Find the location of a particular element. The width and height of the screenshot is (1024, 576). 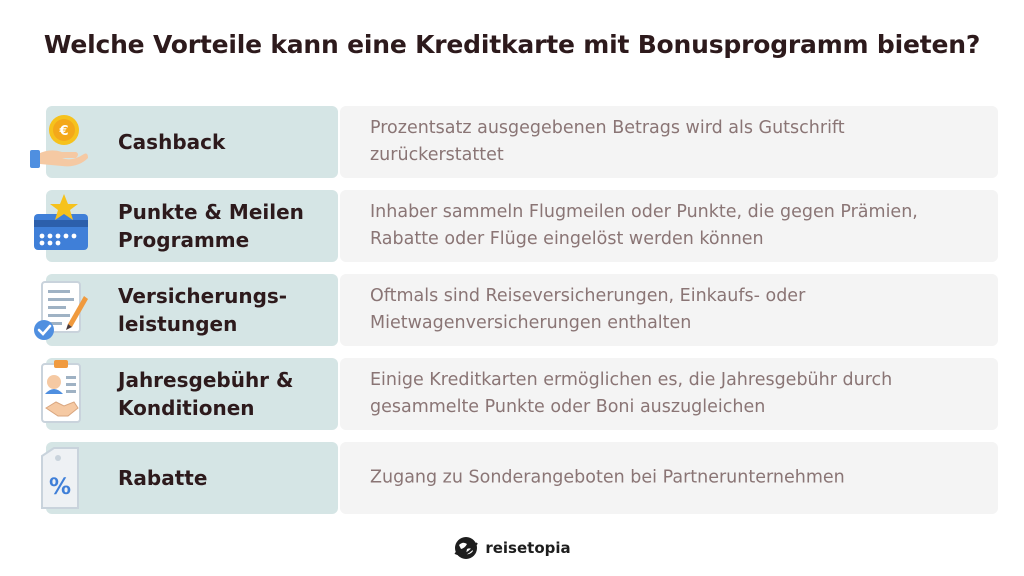

benefit-label-panel: Versicherungs-leistungen is located at coordinates (186, 310).